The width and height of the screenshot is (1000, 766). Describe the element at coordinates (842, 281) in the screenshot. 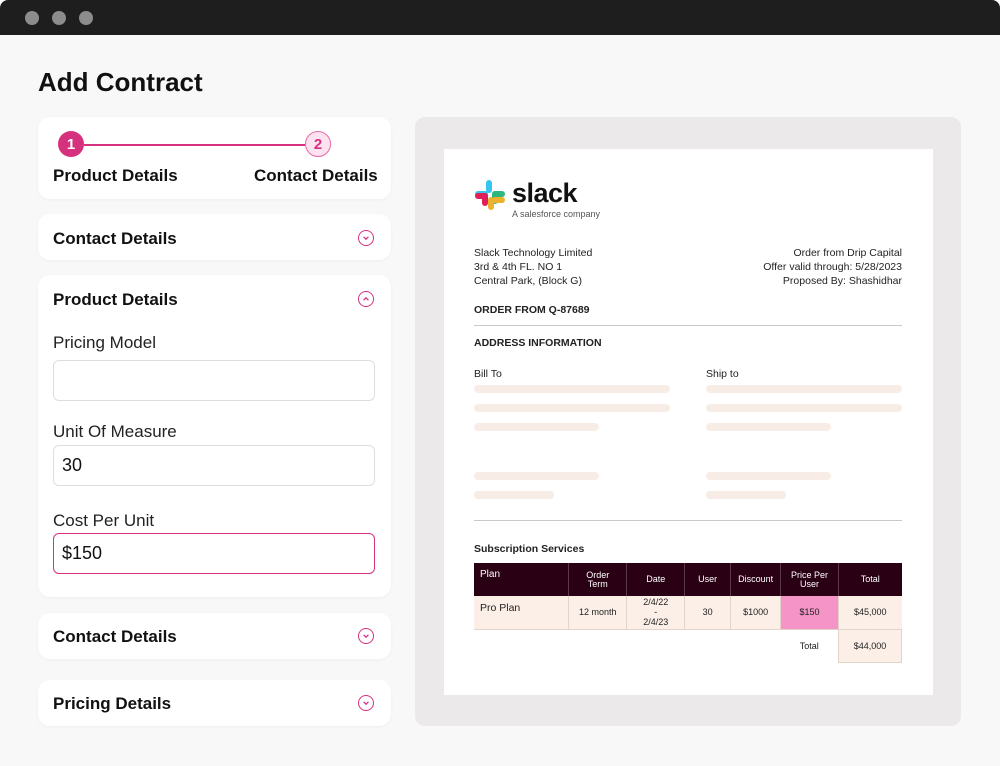

I see `proposed-by: Proposed By: Shashidhar` at that location.